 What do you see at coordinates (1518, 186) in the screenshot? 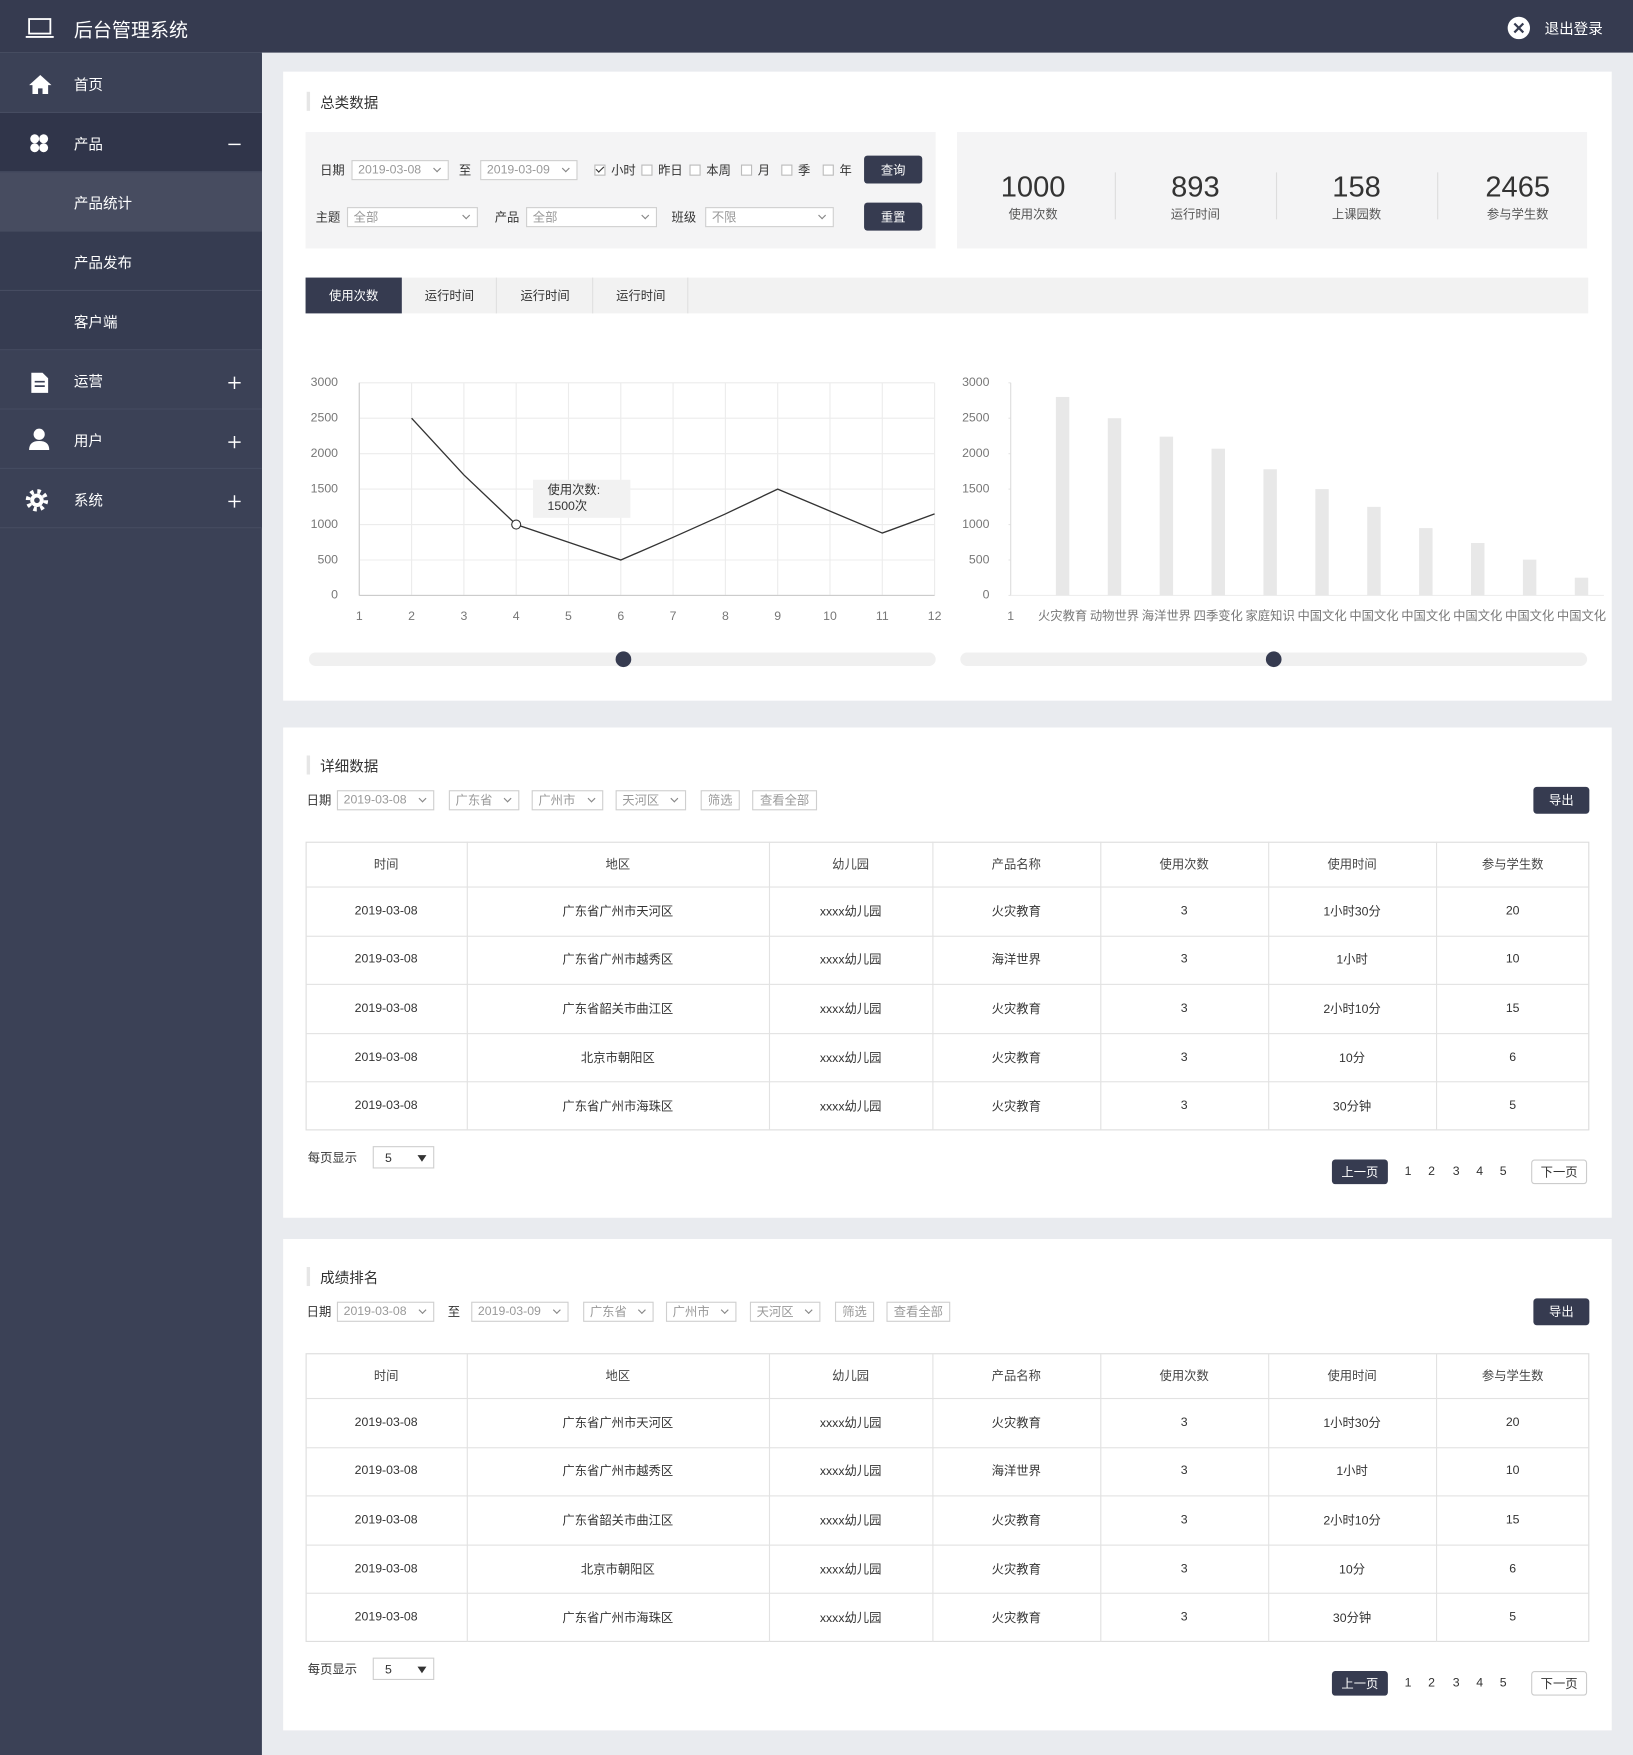
I see `stat-value: 2465` at bounding box center [1518, 186].